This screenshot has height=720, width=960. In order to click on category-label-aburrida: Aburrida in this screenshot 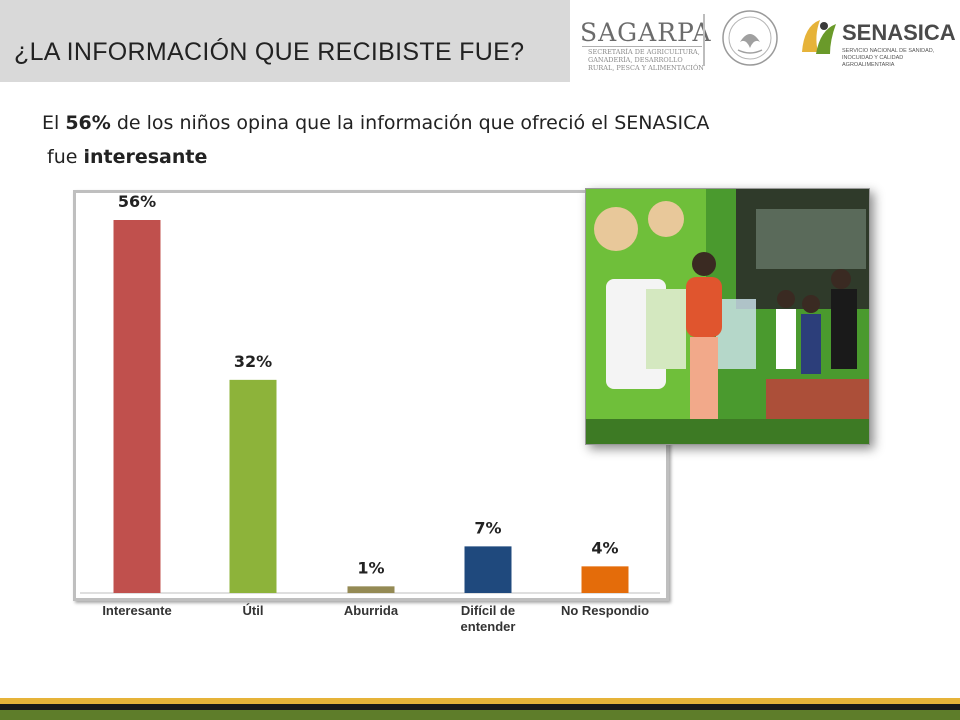, I will do `click(371, 610)`.